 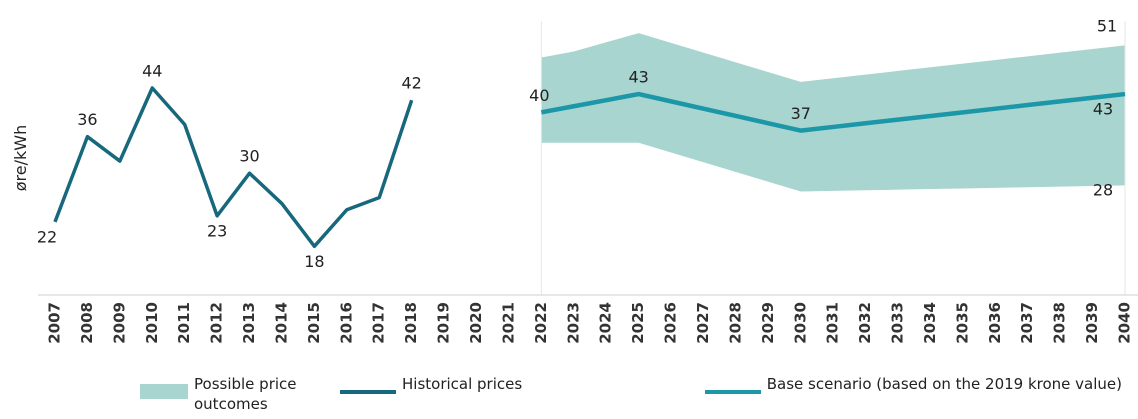 I want to click on x-tick-label: 2035, so click(x=962, y=323).